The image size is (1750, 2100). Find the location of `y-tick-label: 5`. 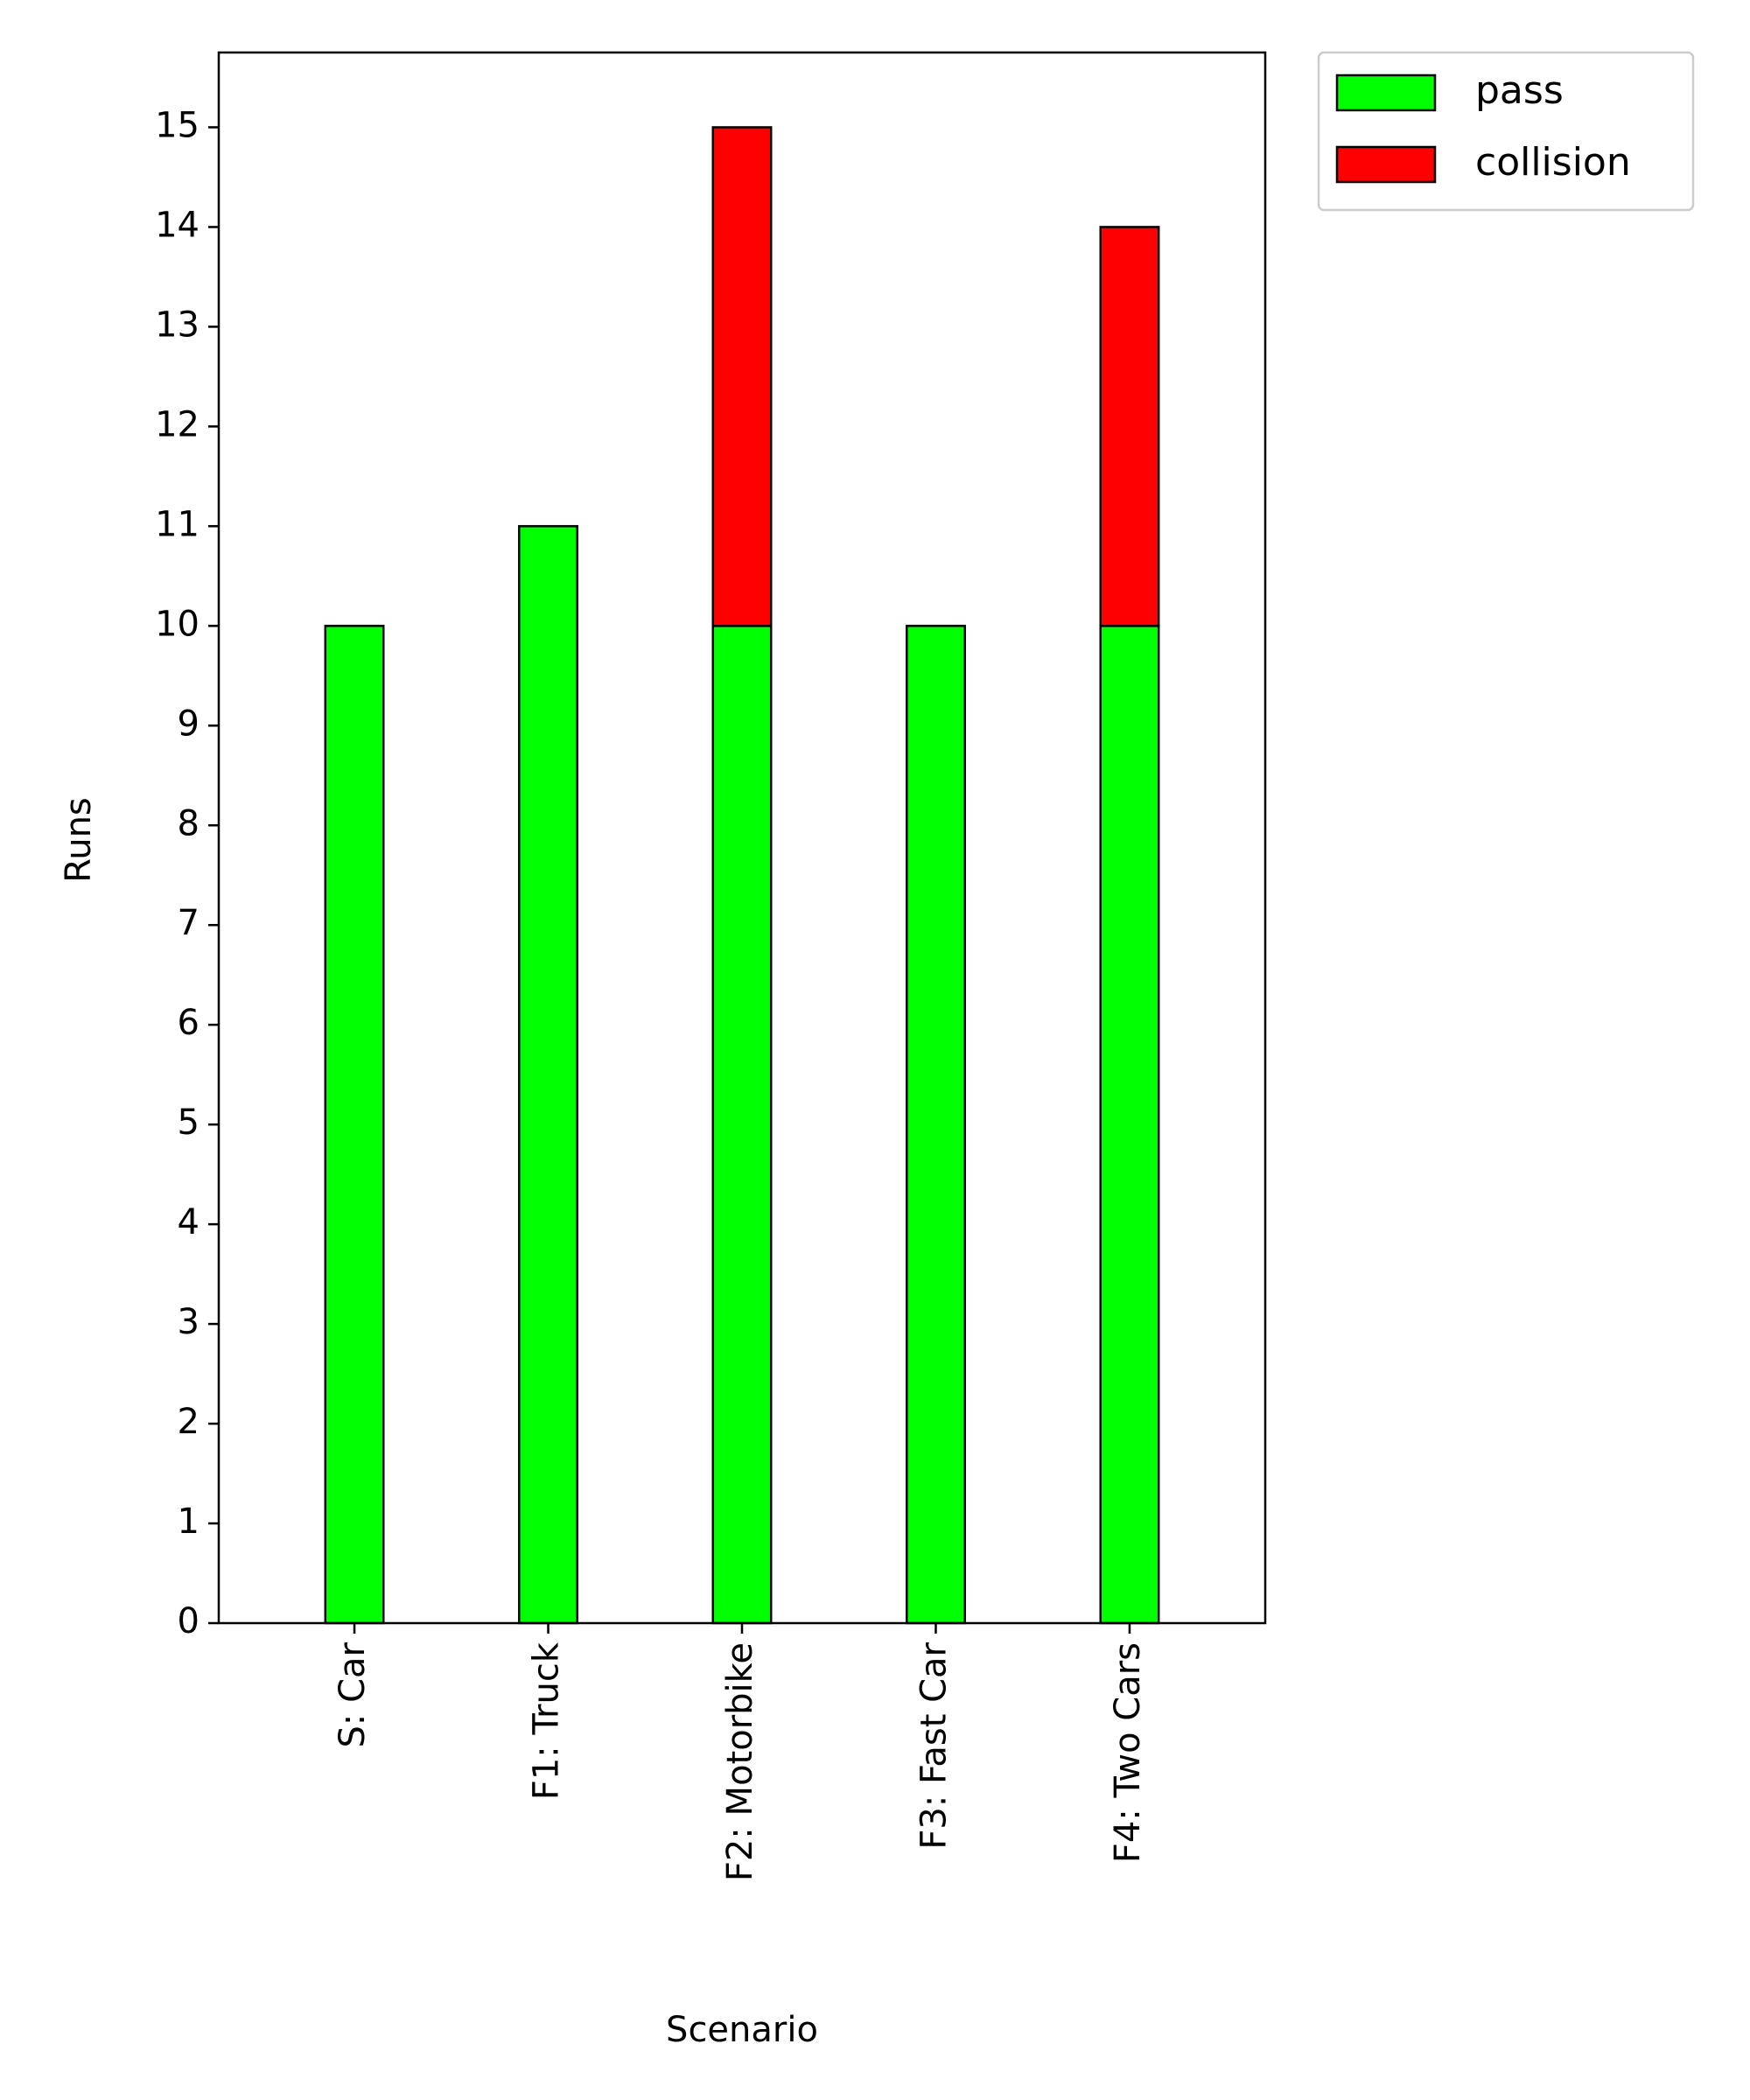

y-tick-label: 5 is located at coordinates (189, 1122).